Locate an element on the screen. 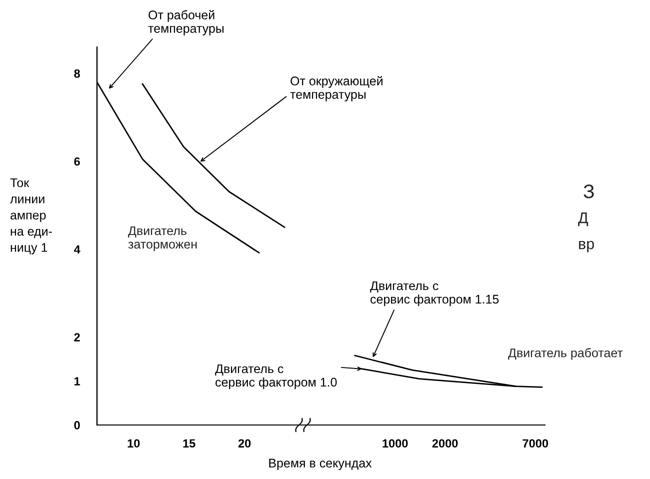 This screenshot has height=479, width=650. x-tick-label: 2000 is located at coordinates (445, 443).